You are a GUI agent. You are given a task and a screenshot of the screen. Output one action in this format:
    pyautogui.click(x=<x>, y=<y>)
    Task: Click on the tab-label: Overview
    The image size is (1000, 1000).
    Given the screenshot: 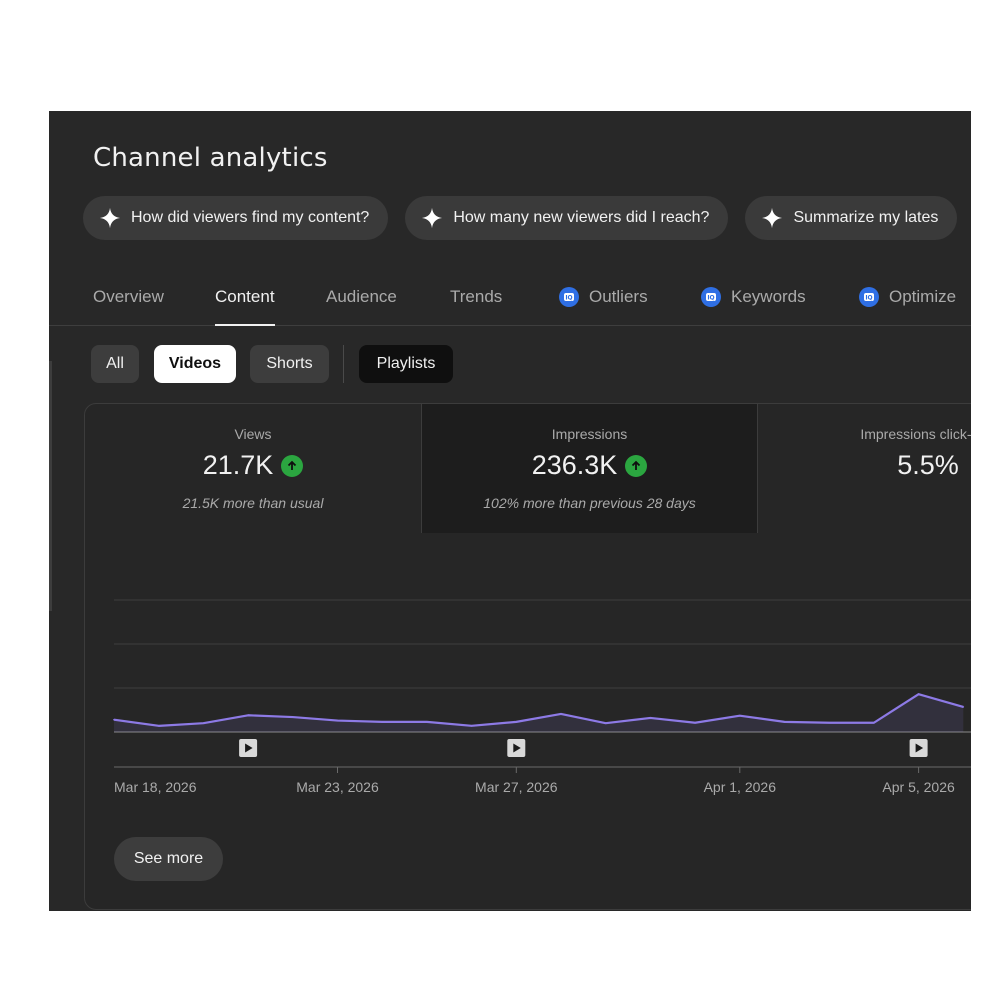 What is the action you would take?
    pyautogui.click(x=128, y=296)
    